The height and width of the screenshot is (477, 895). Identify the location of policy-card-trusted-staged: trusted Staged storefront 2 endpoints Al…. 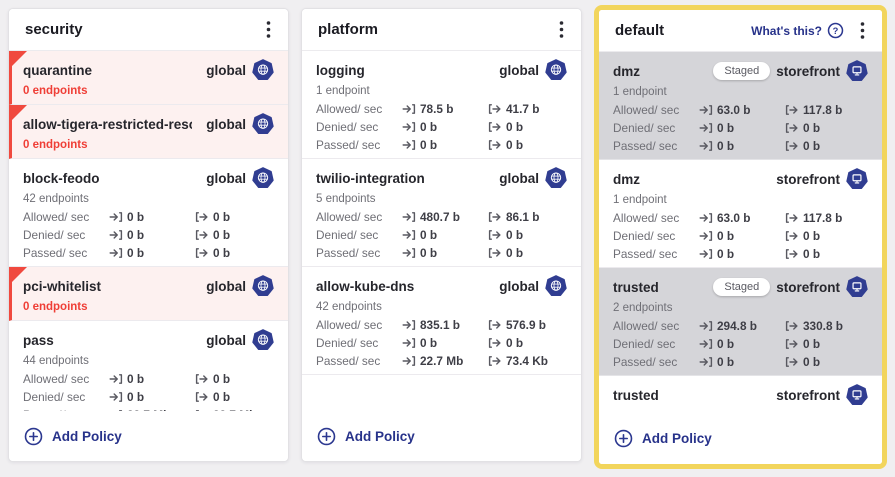
(740, 322).